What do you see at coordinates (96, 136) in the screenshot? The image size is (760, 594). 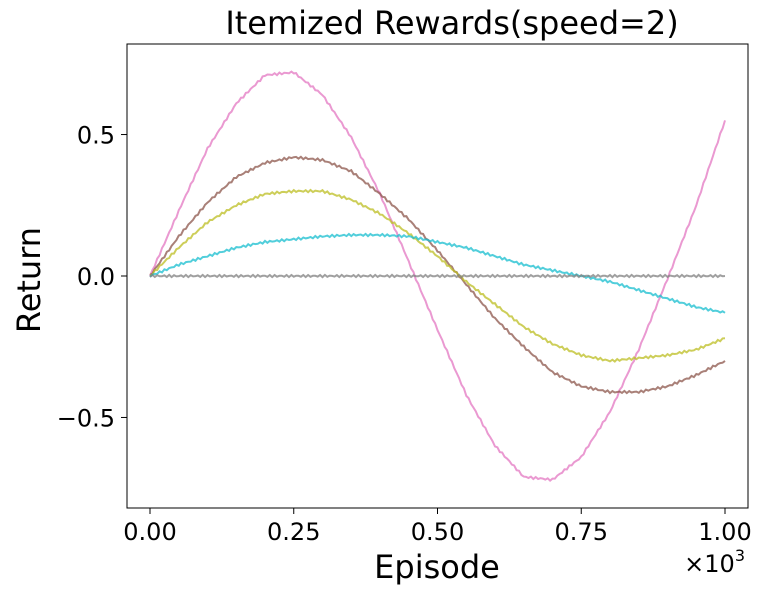 I see `y-tick-label: 0.5` at bounding box center [96, 136].